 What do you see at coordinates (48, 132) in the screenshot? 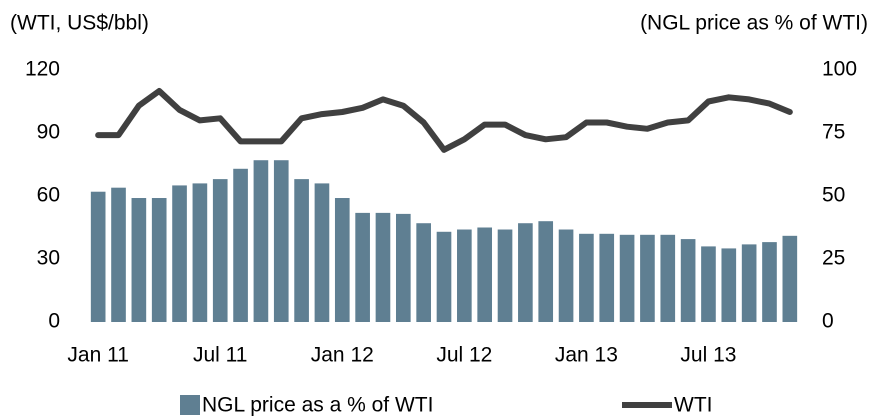
I see `y-tick-label: 90` at bounding box center [48, 132].